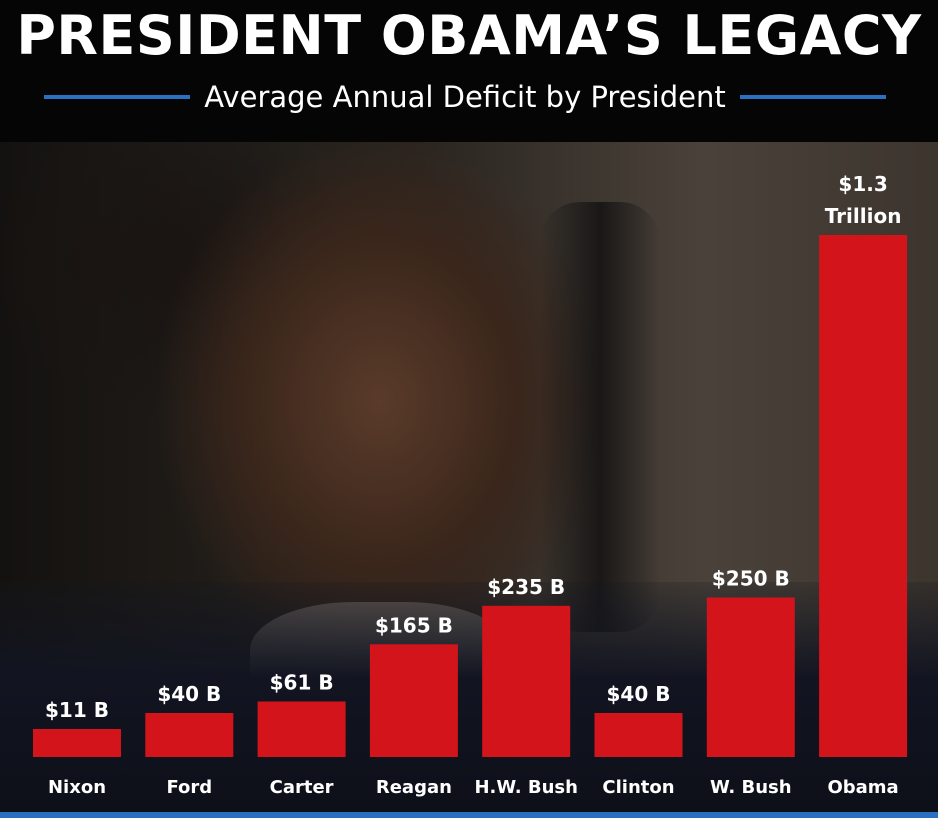  Describe the element at coordinates (77, 787) in the screenshot. I see `category-label-nixon: Nixon` at that location.